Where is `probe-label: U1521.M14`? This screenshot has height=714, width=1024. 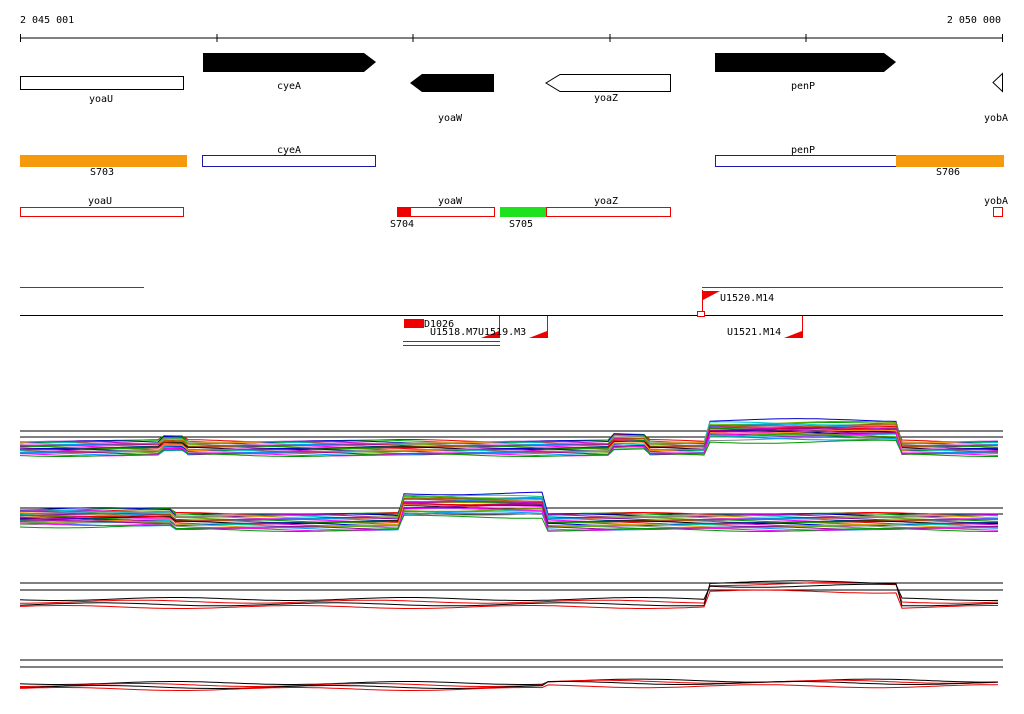
probe-label: U1521.M14 is located at coordinates (754, 332).